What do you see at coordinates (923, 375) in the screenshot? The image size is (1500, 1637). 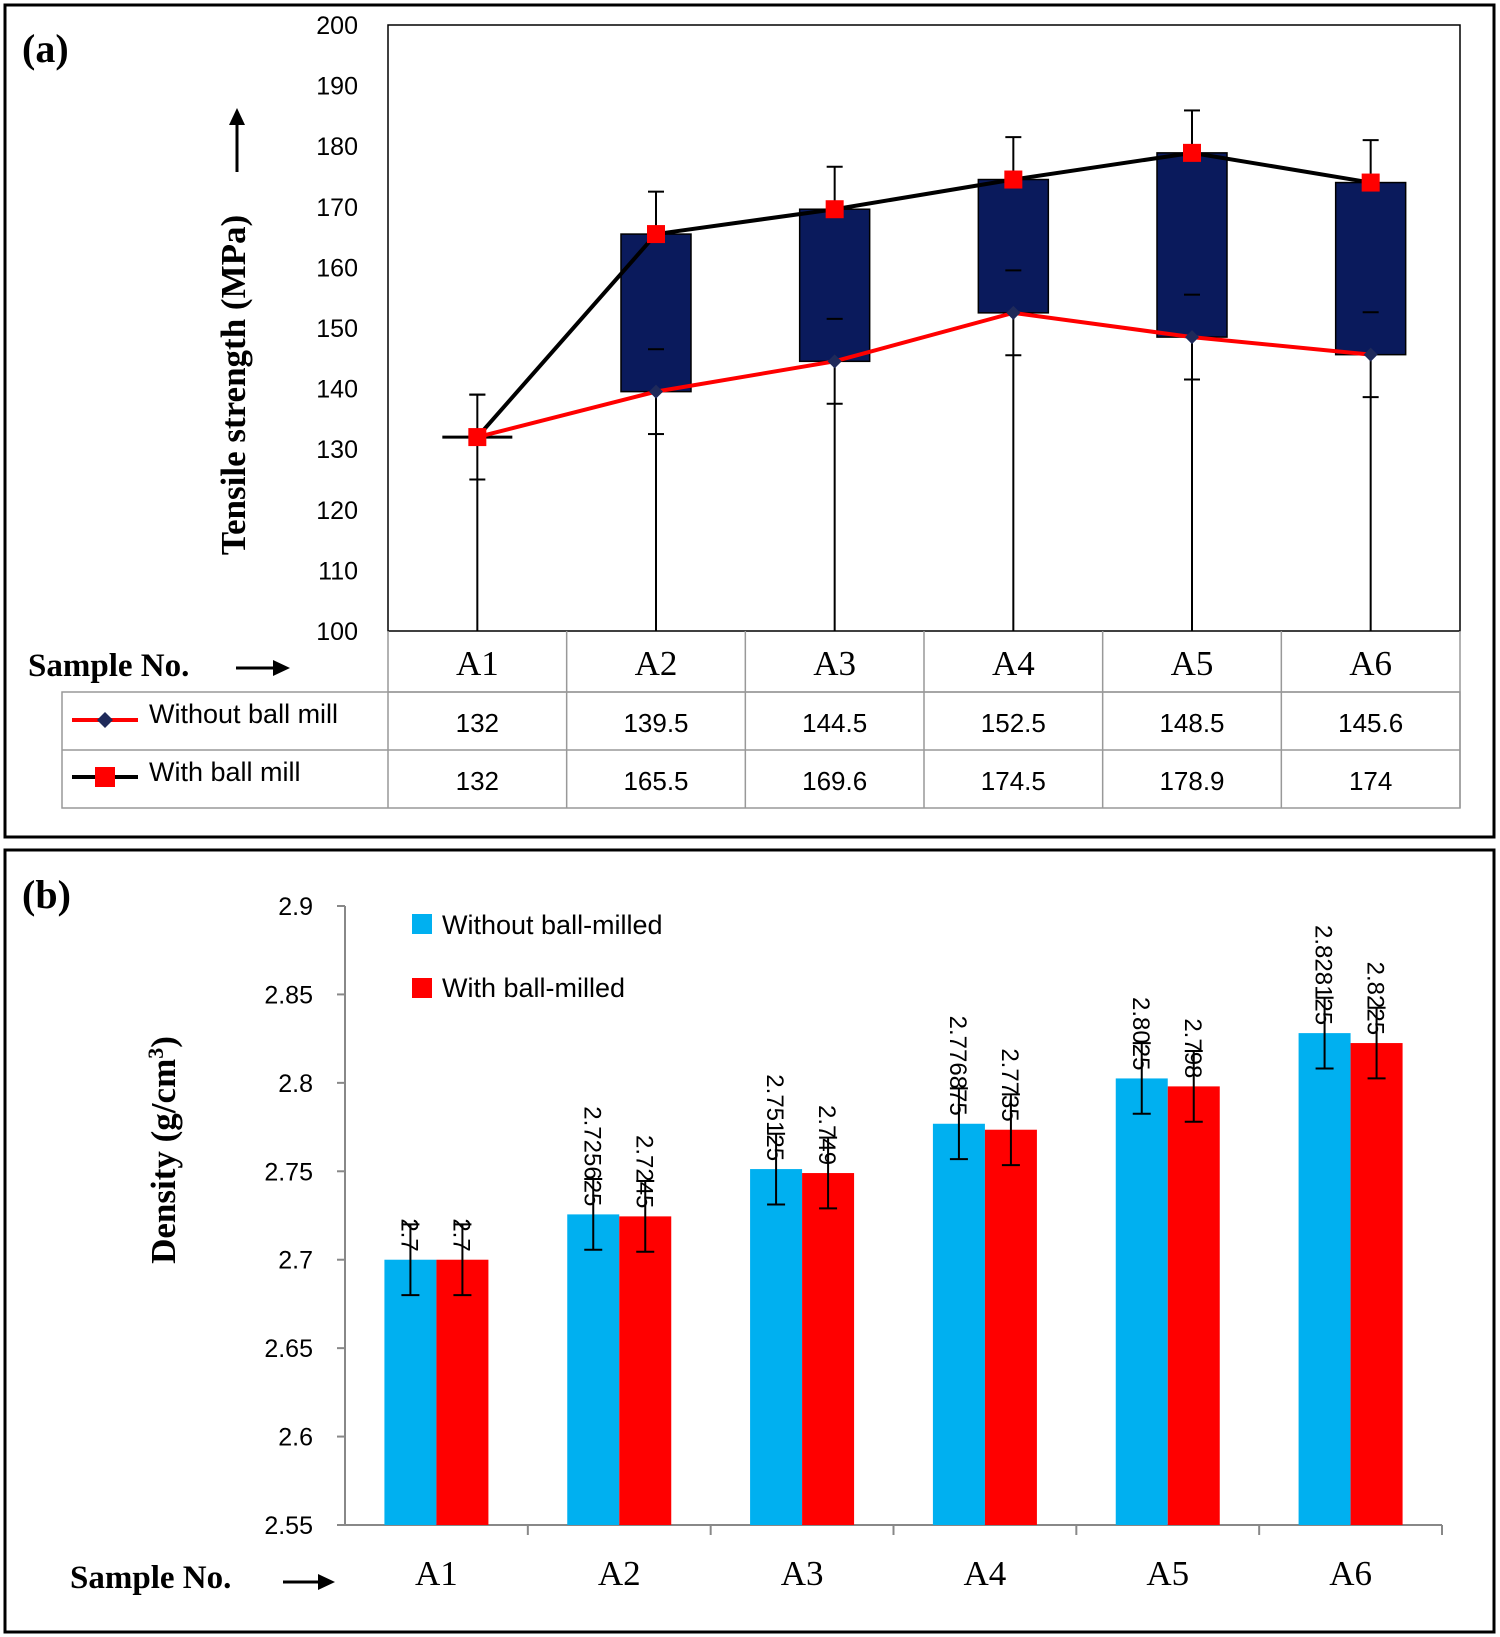 I see `series-line-without-ball-mill` at bounding box center [923, 375].